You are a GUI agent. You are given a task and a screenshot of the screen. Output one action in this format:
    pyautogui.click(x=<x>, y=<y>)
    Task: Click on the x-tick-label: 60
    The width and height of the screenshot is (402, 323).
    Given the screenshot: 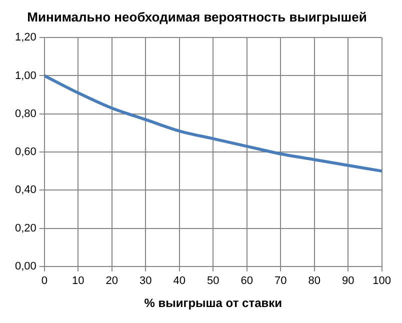 What is the action you would take?
    pyautogui.click(x=246, y=281)
    